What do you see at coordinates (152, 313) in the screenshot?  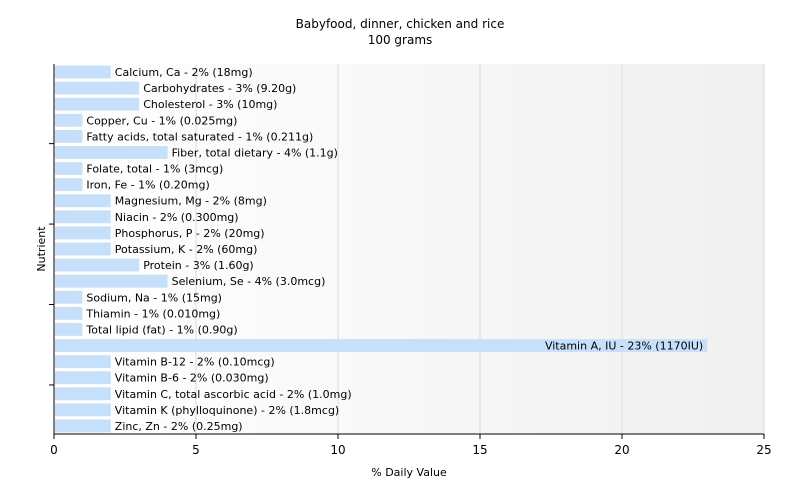 I see `bar-data-label: Thiamin - 1% (0.010mg)` at bounding box center [152, 313].